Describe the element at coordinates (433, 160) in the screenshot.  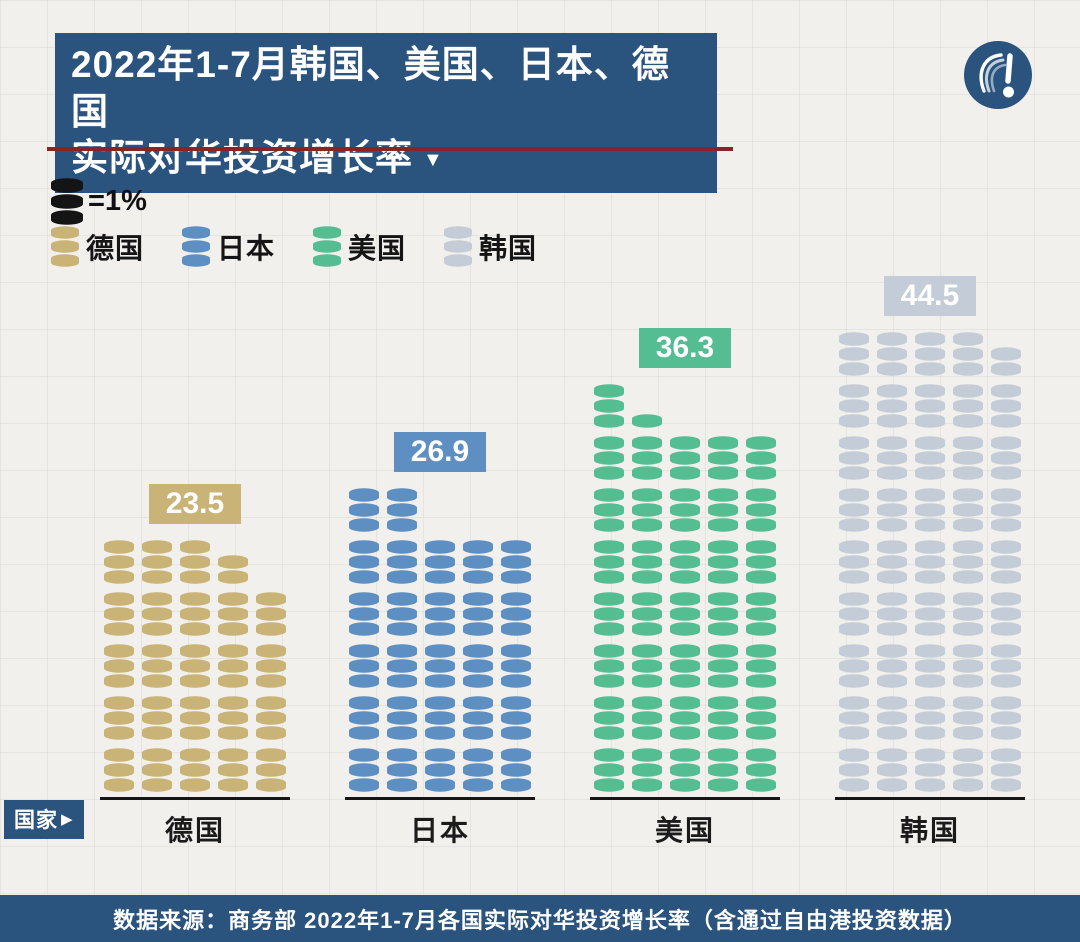
I see `title-down-arrow-icon: ▼` at that location.